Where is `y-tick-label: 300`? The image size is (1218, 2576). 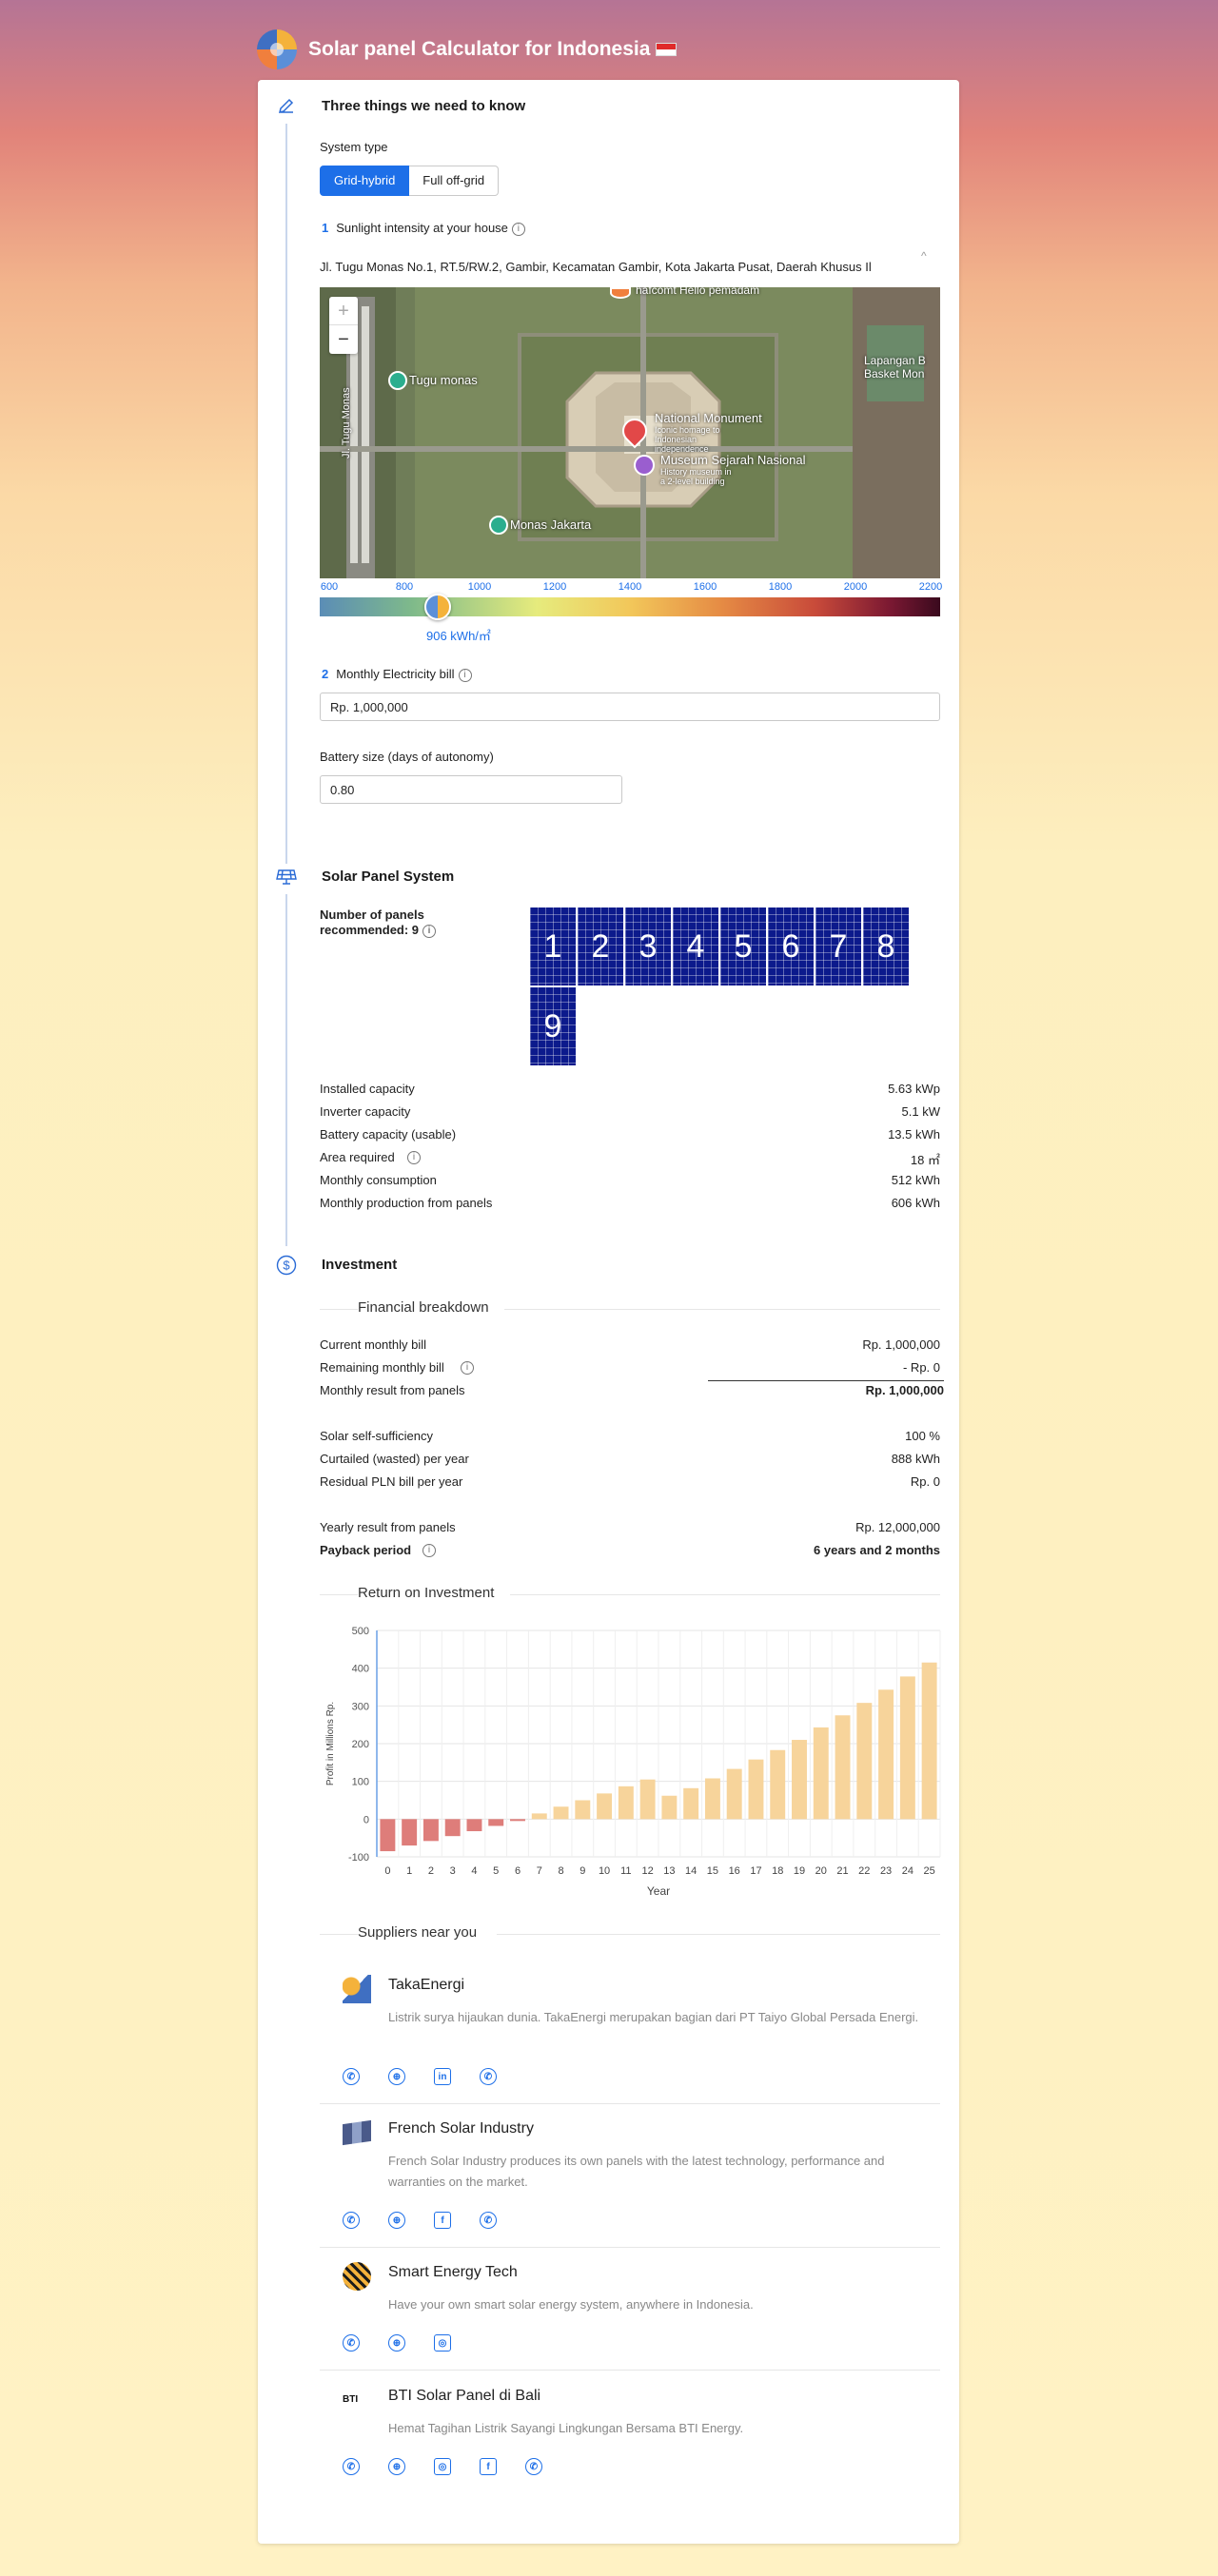
y-tick-label: 300 is located at coordinates (361, 1706).